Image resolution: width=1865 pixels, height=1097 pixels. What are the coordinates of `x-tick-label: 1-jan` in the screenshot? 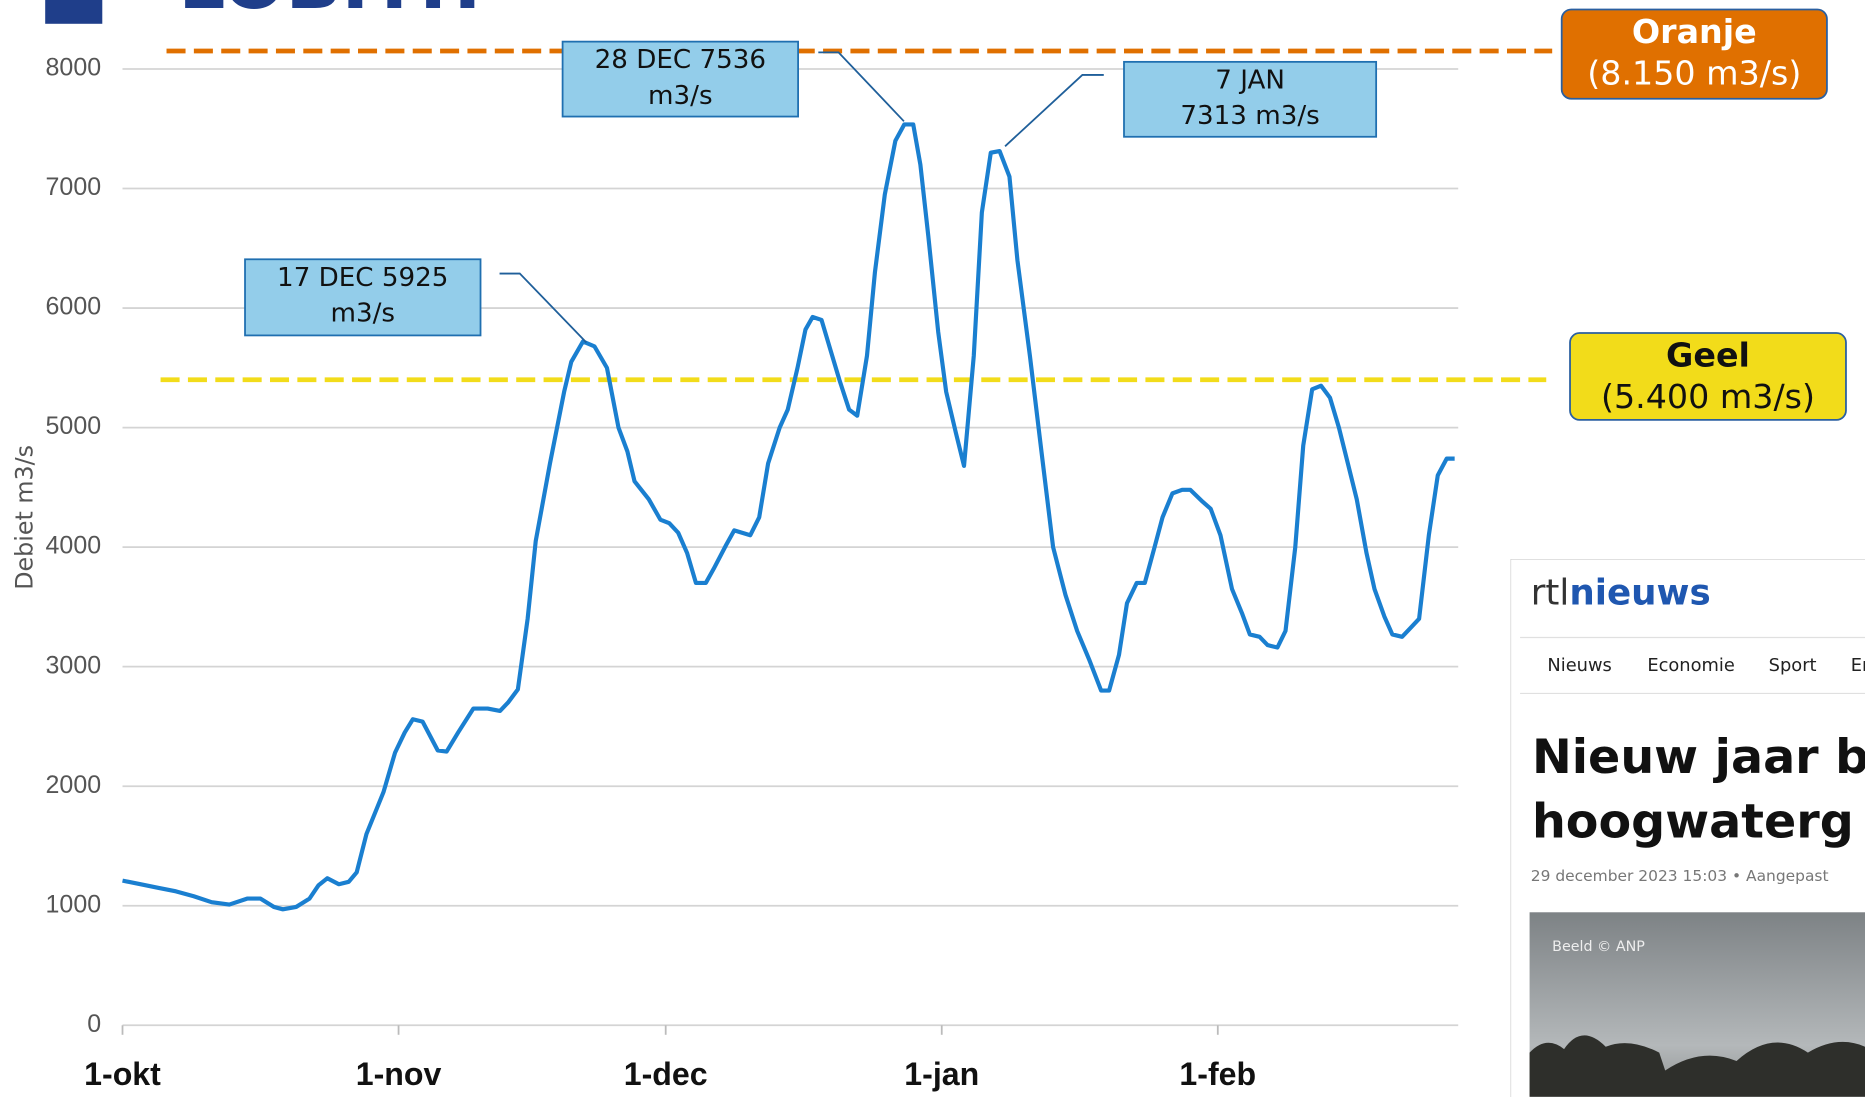 It's located at (941, 1074).